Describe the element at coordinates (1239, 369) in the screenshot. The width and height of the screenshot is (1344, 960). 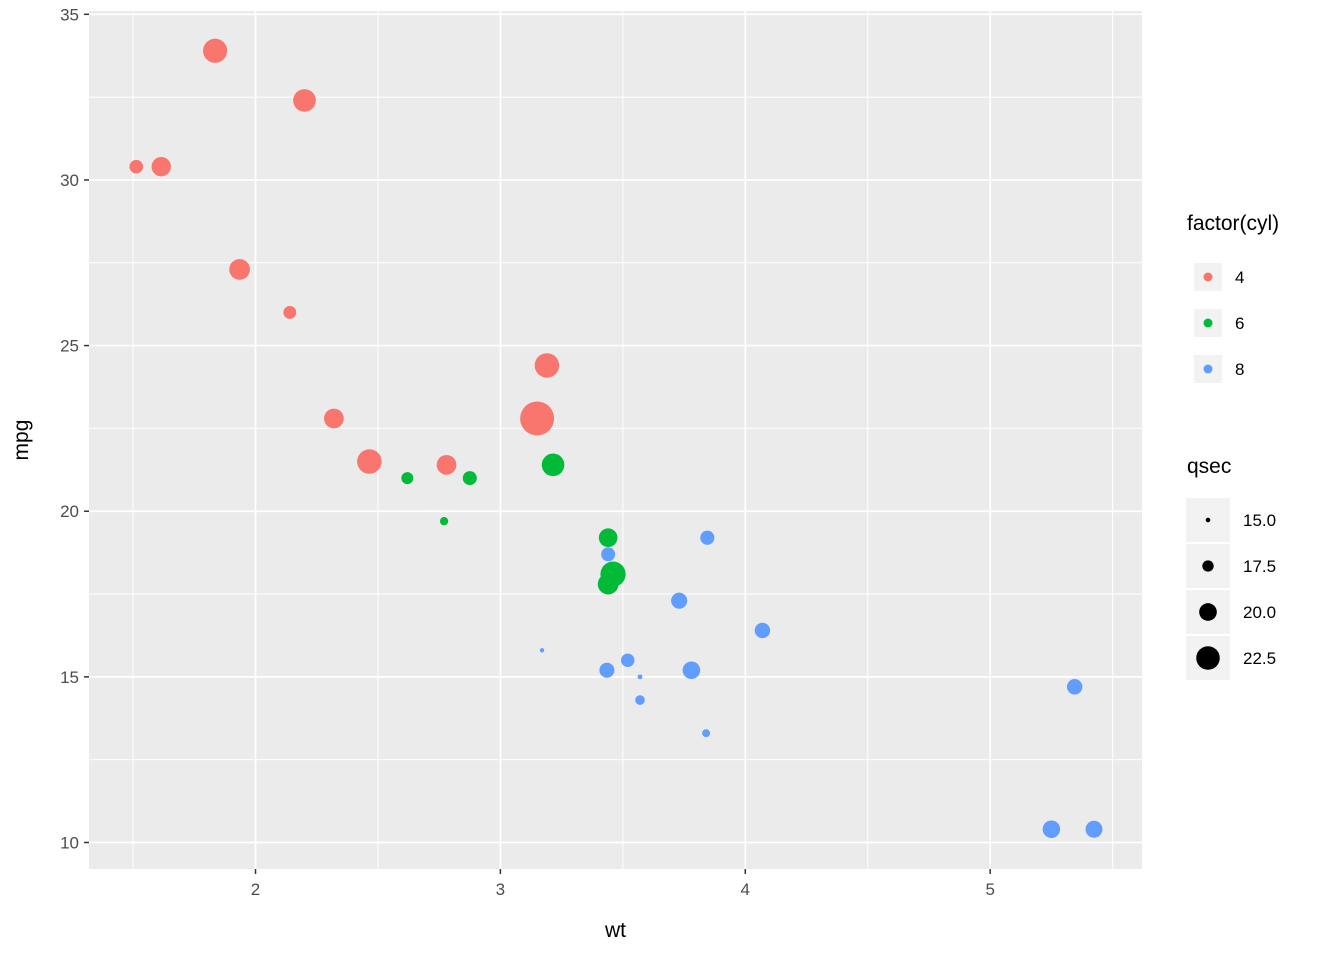
I see `legend-cyl-label: 8` at that location.